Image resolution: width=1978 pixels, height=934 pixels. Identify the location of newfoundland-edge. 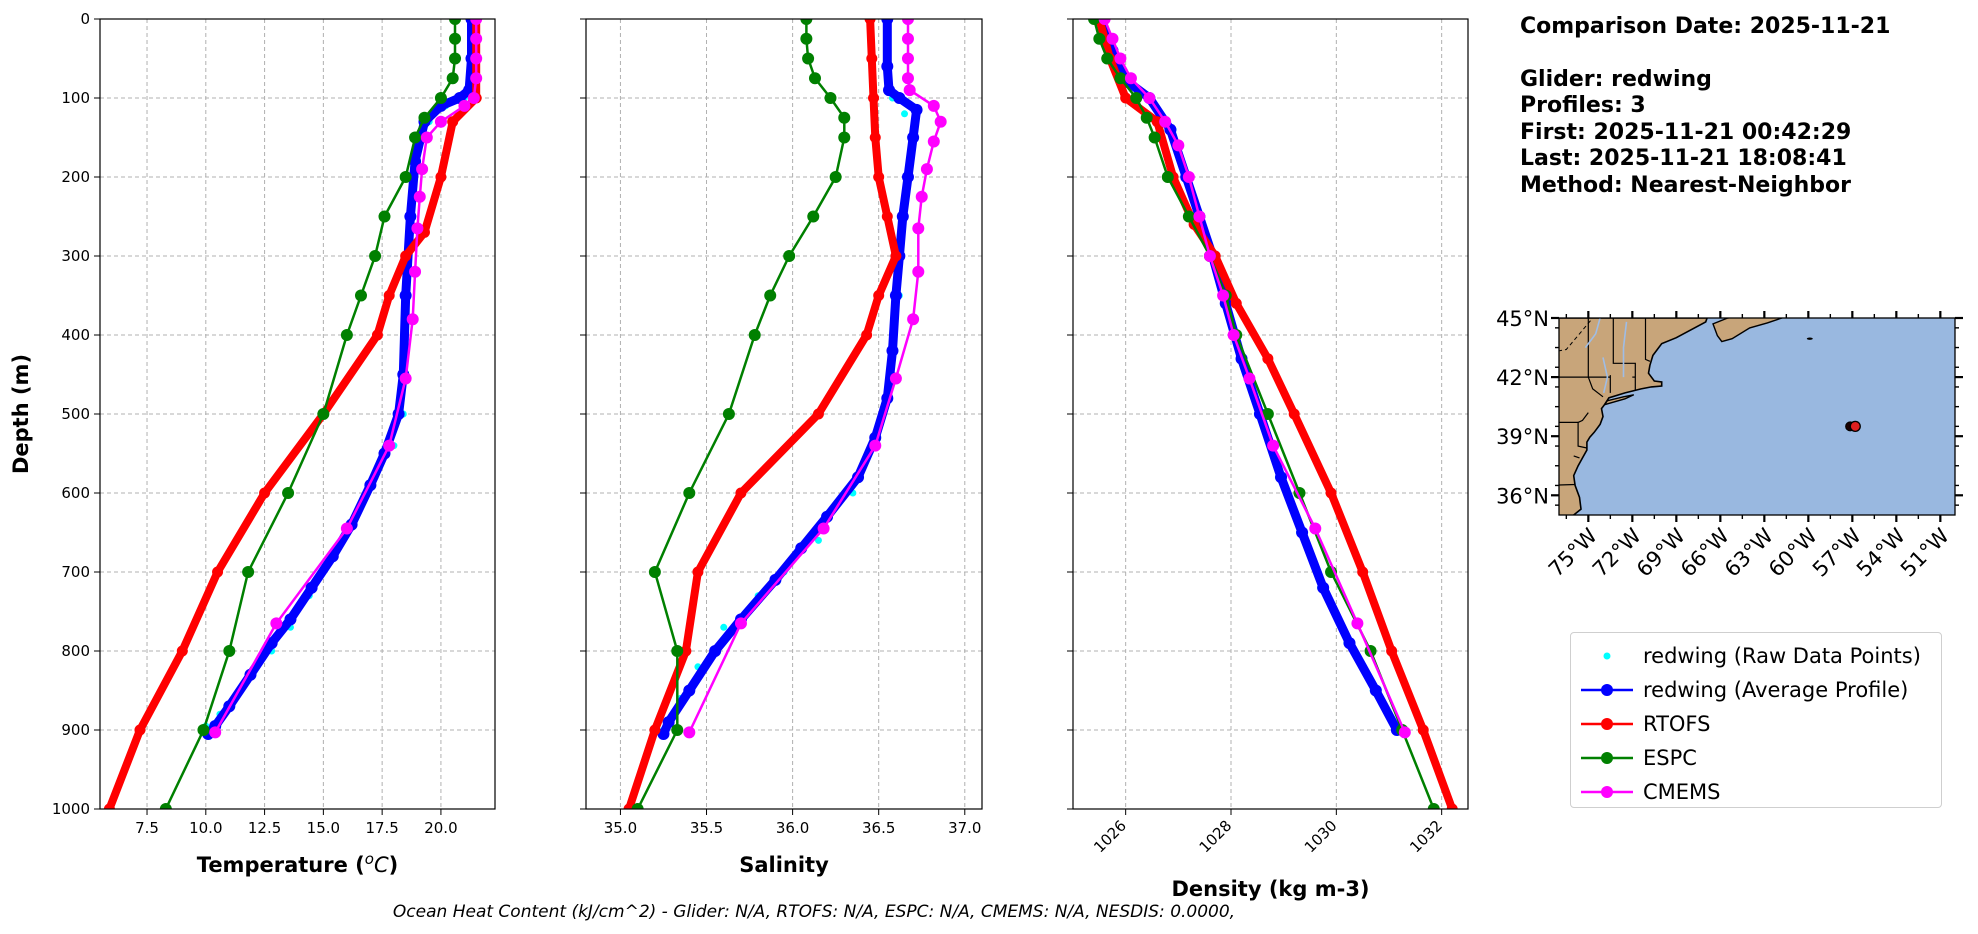
(1860, 311).